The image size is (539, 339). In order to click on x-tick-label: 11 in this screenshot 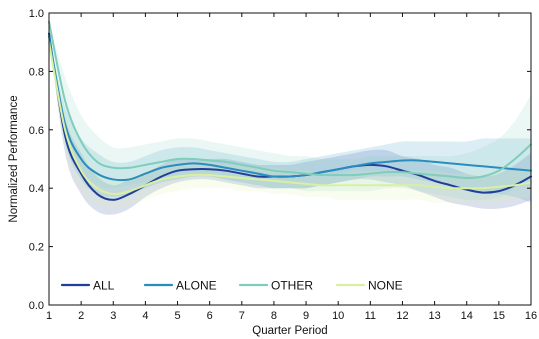, I will do `click(370, 316)`.